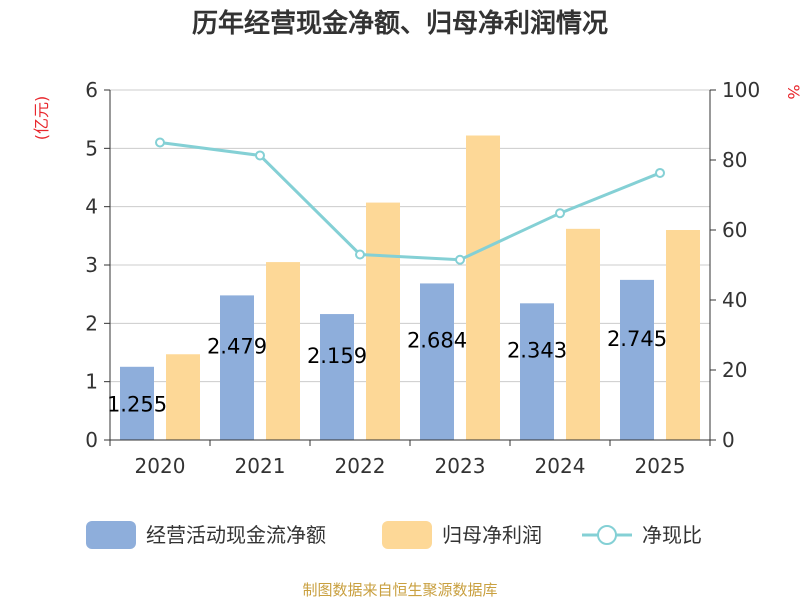 This screenshot has width=800, height=600. I want to click on bar-value-label: 2.159, so click(337, 356).